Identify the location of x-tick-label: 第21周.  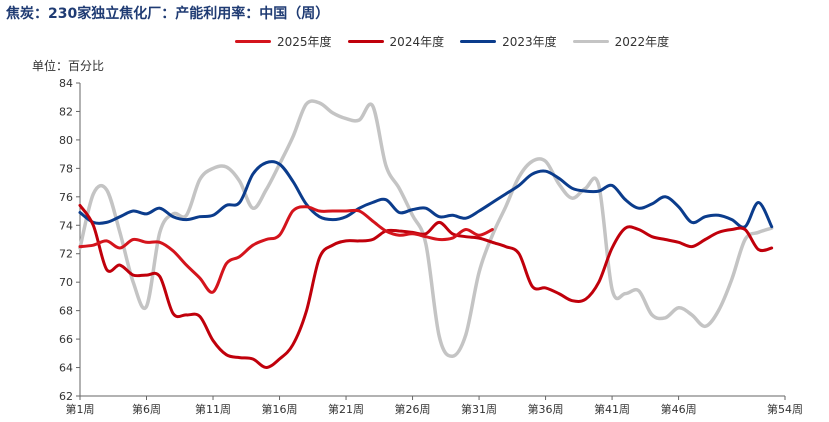
(346, 409).